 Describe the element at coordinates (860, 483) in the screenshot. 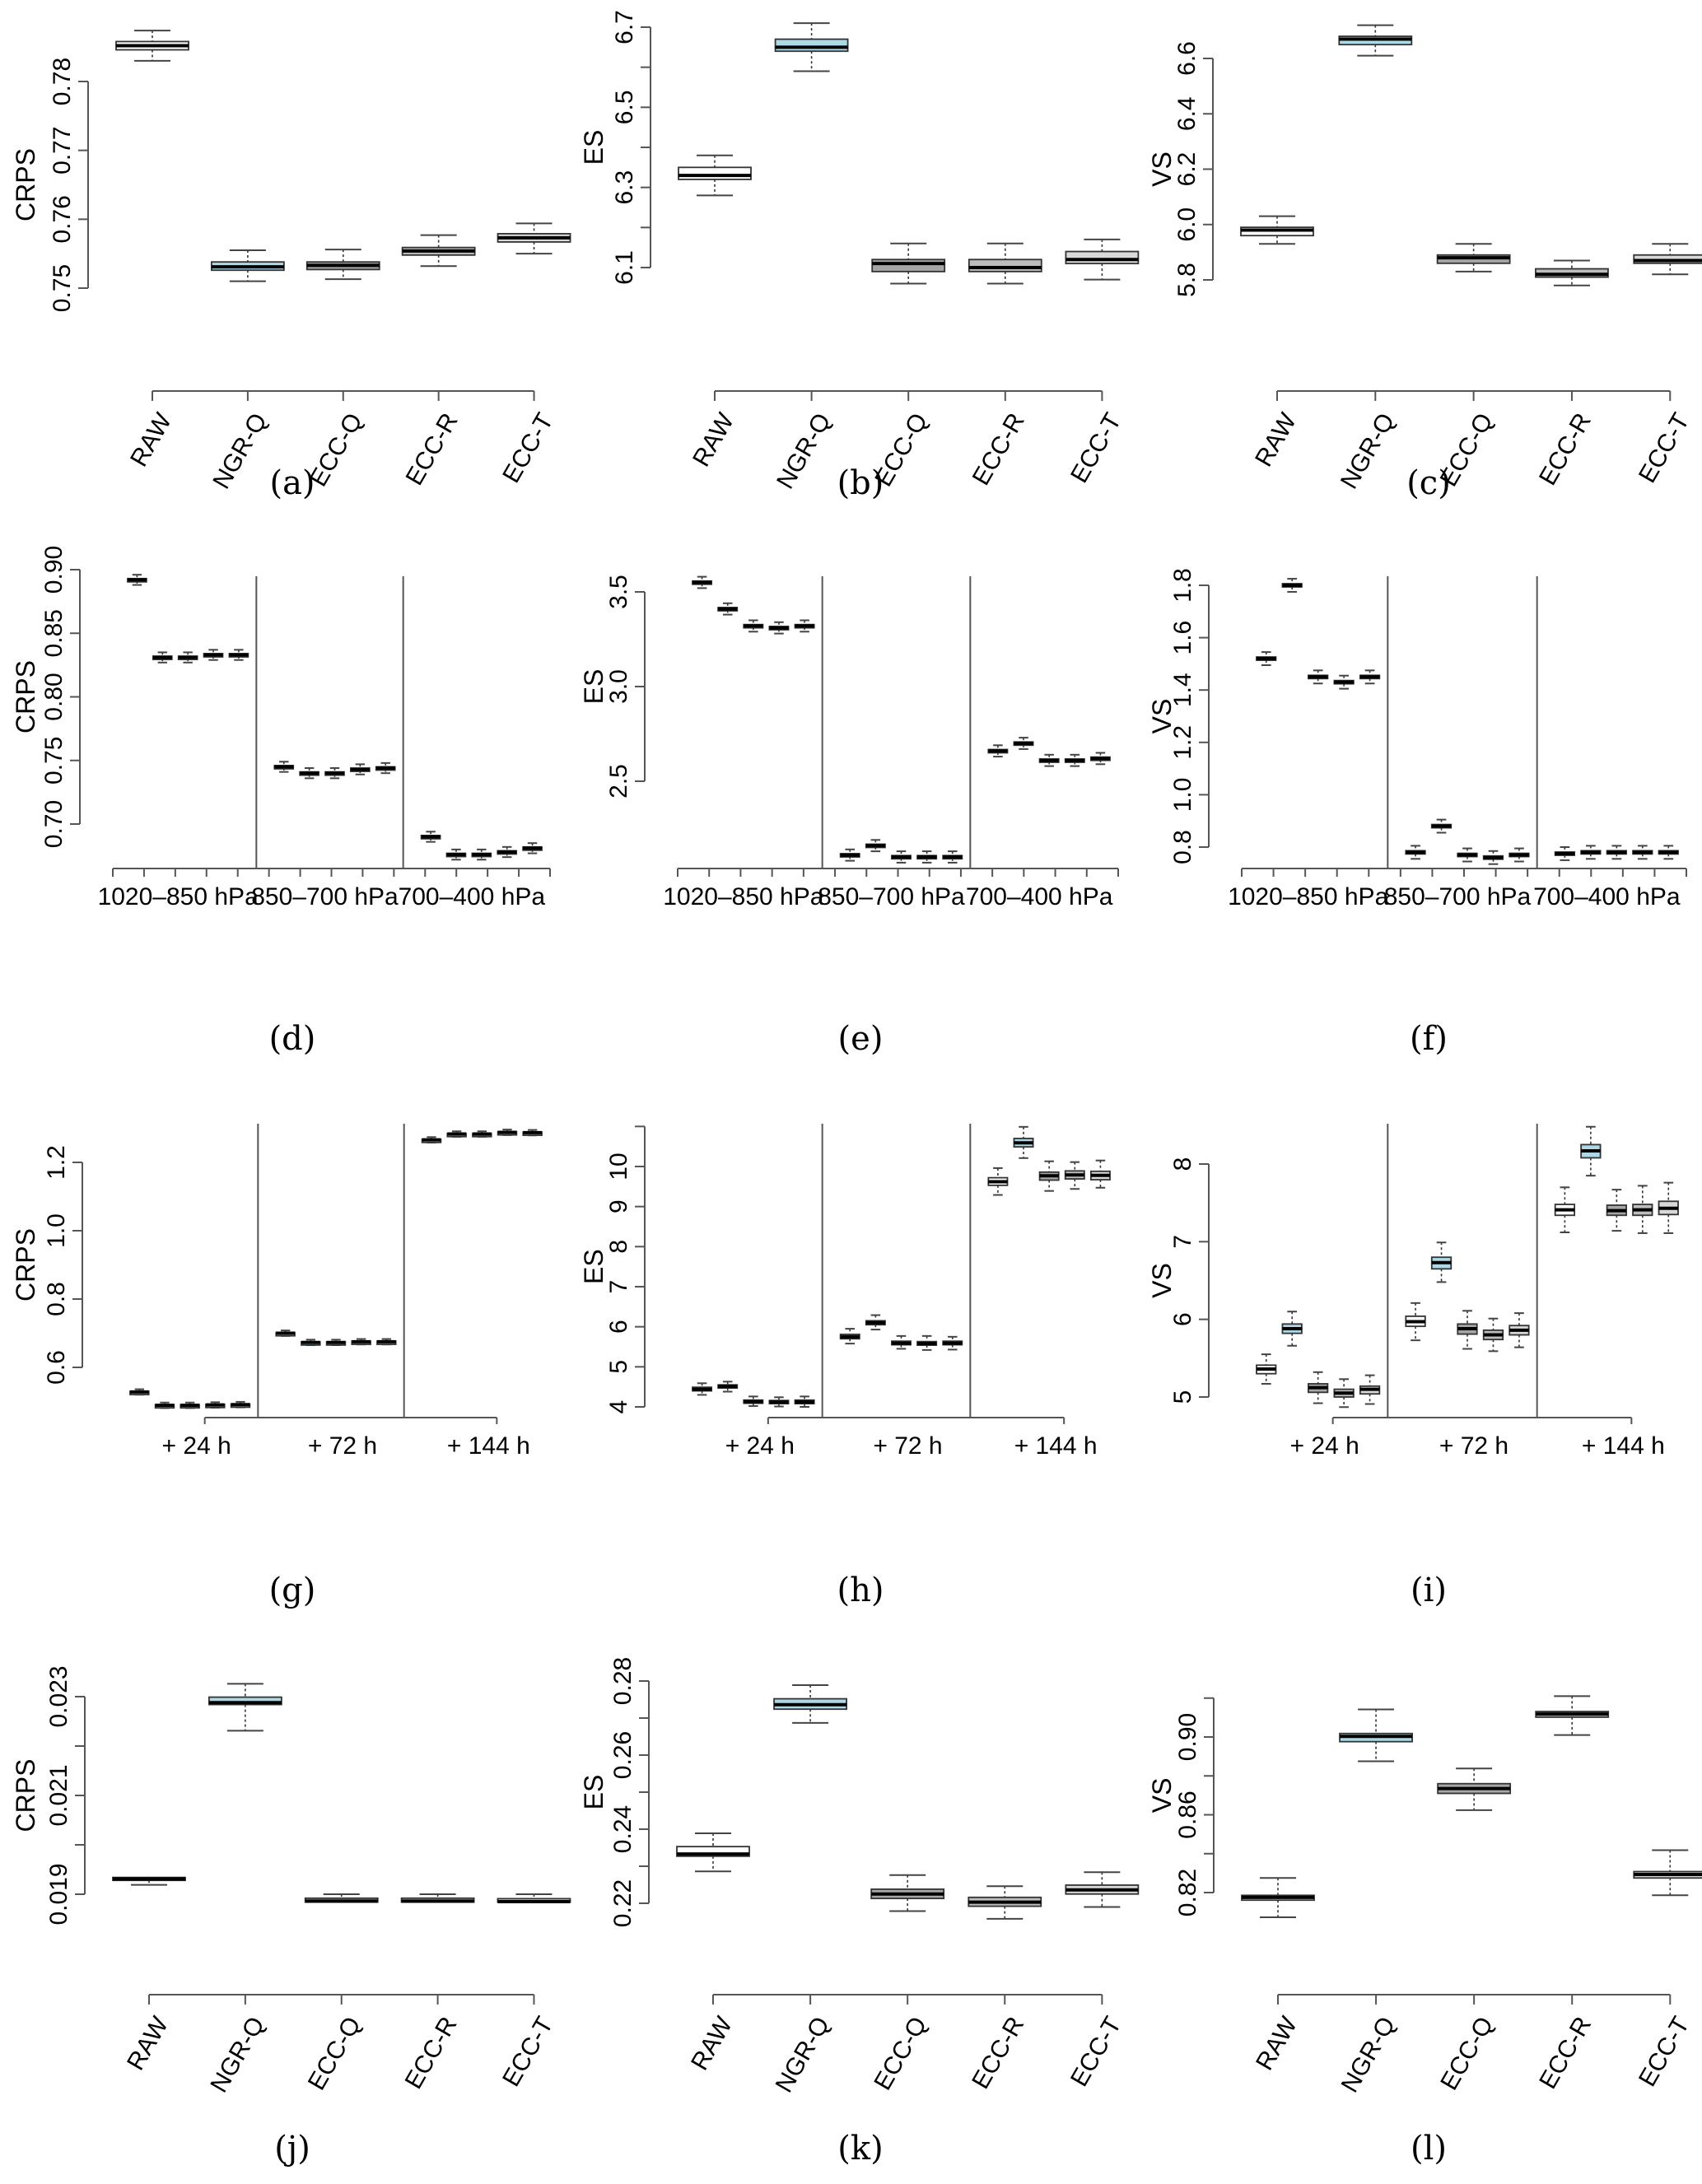

I see `panel-caption: (b)` at that location.